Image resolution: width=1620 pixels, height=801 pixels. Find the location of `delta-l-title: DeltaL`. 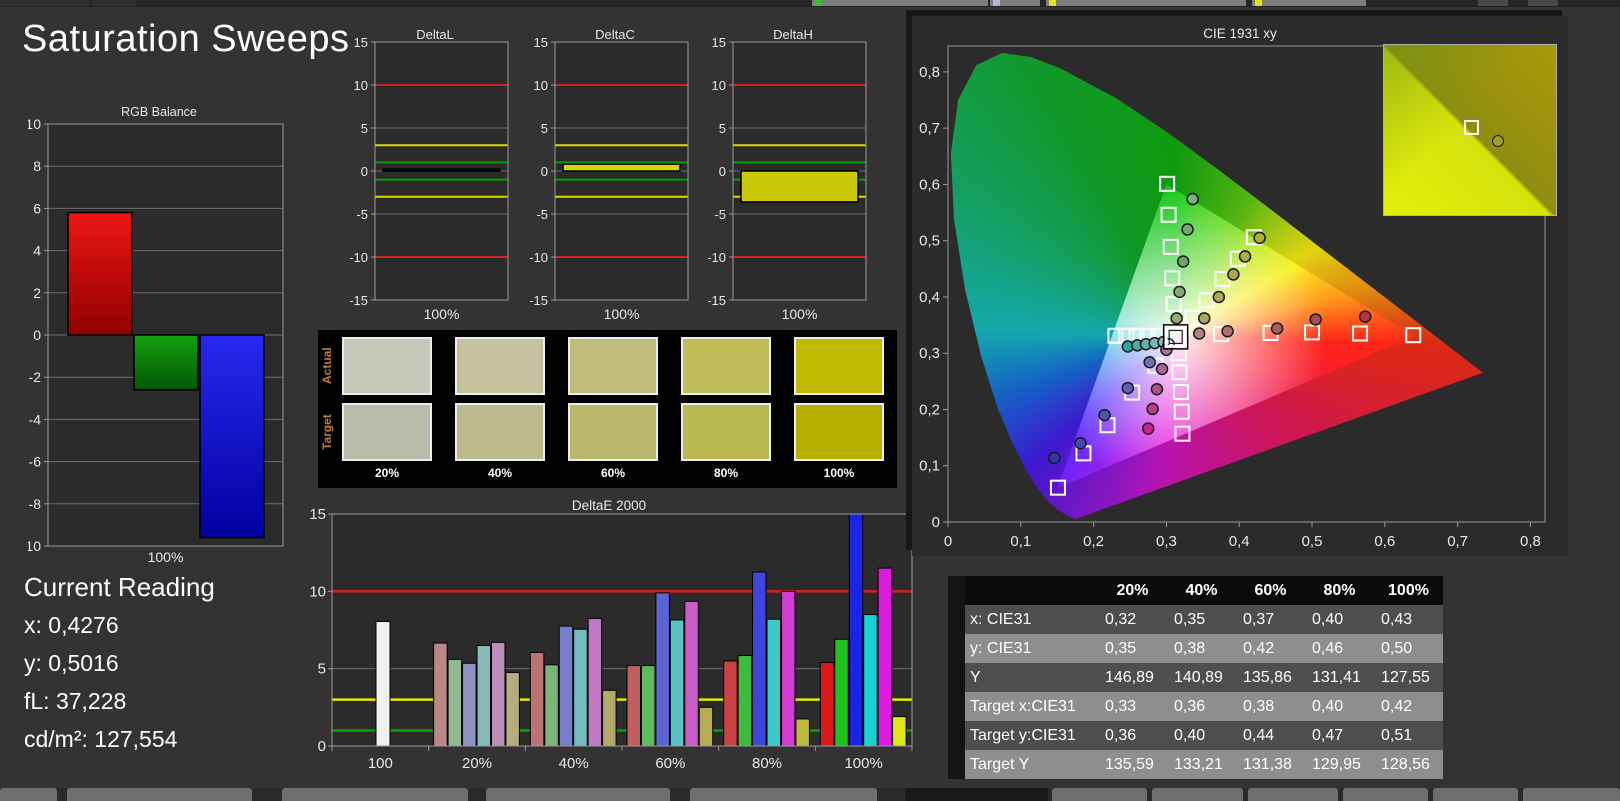

delta-l-title: DeltaL is located at coordinates (435, 34).